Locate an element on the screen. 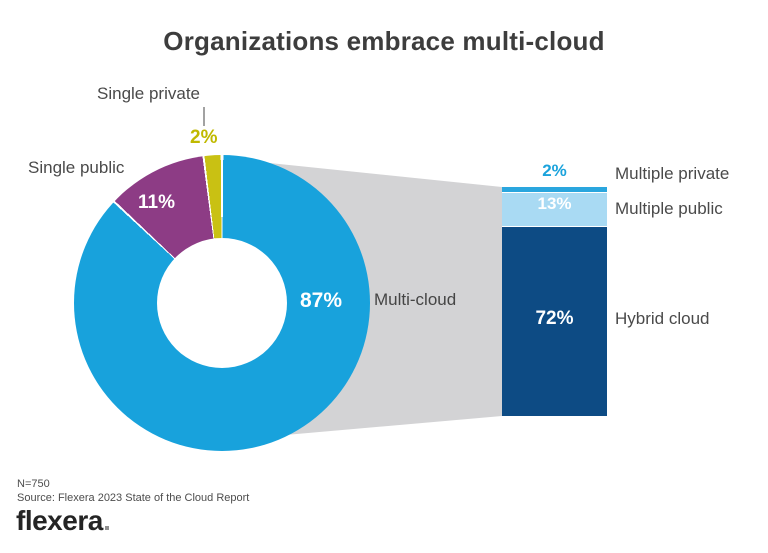 This screenshot has height=553, width=768. label-multi-cloud: Multi-cloud is located at coordinates (415, 299).